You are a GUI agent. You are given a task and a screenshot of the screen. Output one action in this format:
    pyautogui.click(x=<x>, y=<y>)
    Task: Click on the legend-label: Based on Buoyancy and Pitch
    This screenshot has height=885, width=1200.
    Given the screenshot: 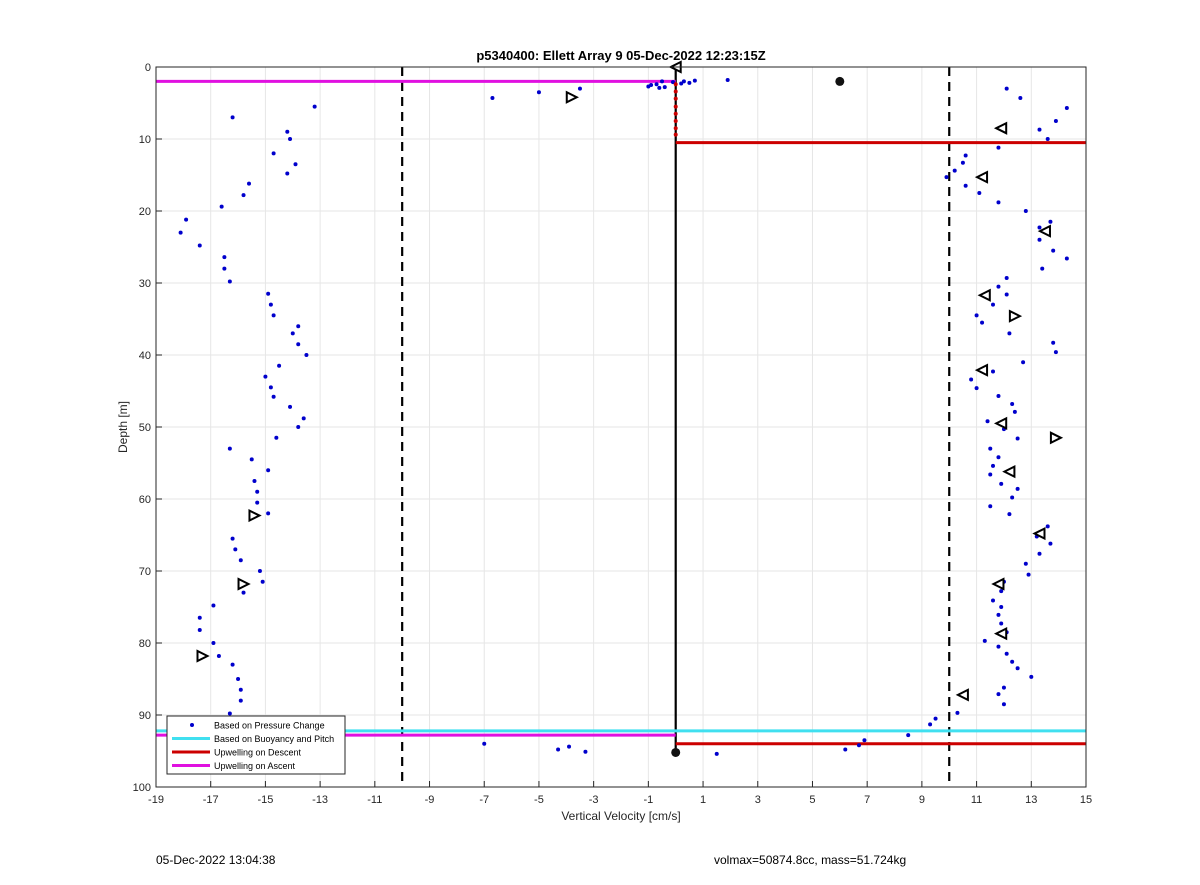 What is the action you would take?
    pyautogui.click(x=274, y=739)
    